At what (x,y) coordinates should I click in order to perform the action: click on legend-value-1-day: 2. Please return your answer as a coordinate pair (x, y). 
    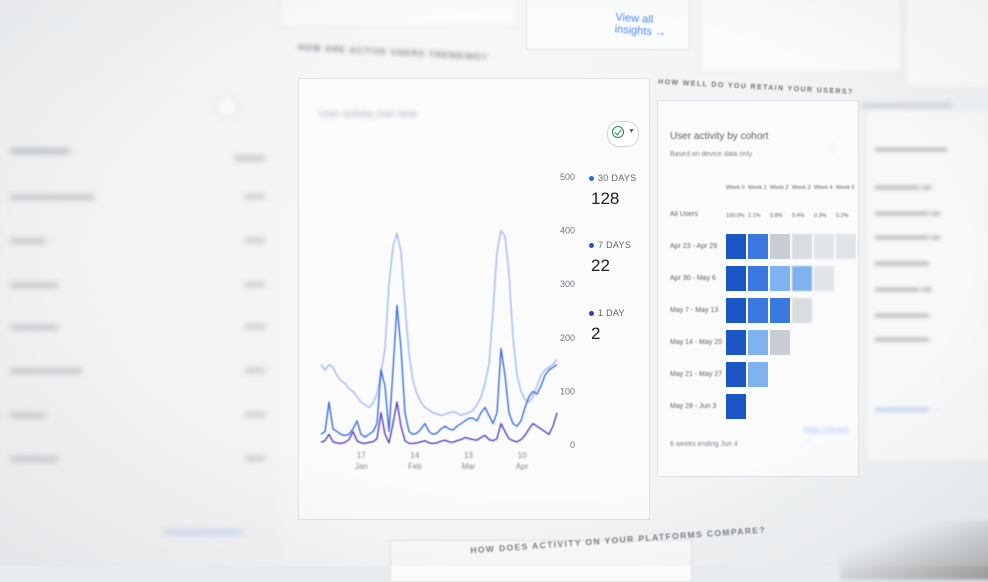
    Looking at the image, I should click on (596, 333).